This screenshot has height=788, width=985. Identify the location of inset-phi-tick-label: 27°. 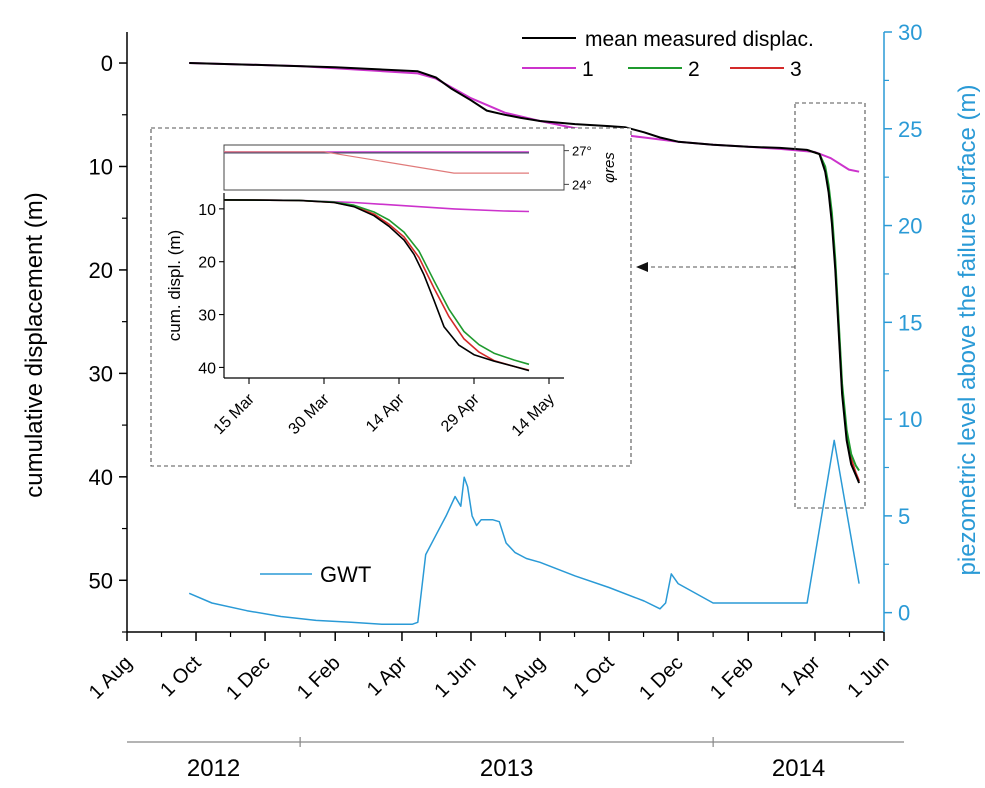
(582, 151).